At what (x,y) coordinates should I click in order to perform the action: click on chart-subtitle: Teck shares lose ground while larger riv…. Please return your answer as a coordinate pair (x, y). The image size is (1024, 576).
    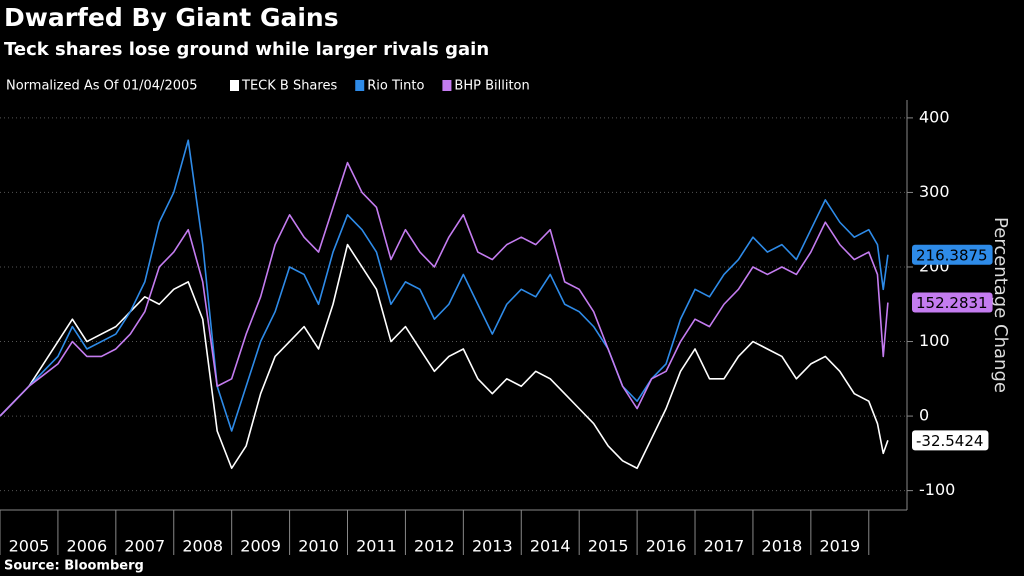
    Looking at the image, I should click on (246, 49).